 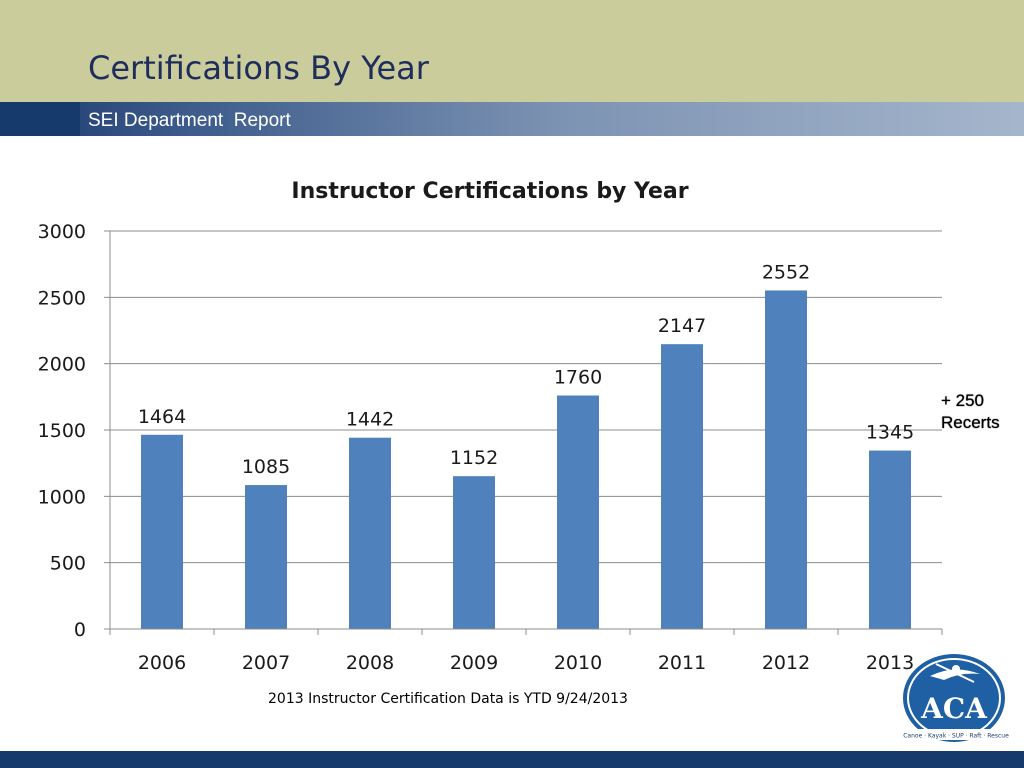 What do you see at coordinates (162, 417) in the screenshot?
I see `data-label-2006: 1464` at bounding box center [162, 417].